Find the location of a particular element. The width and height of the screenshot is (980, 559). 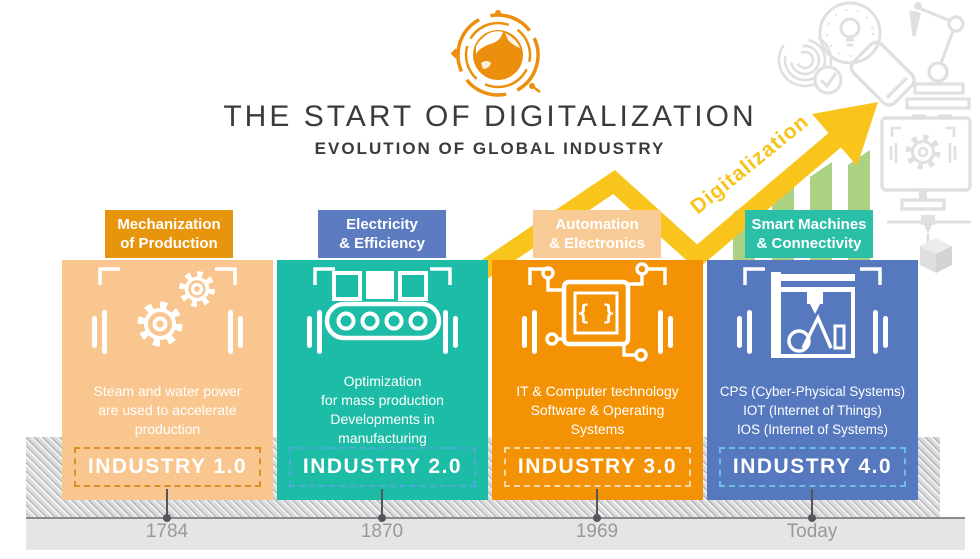

stage2-year: 1870 is located at coordinates (382, 531).